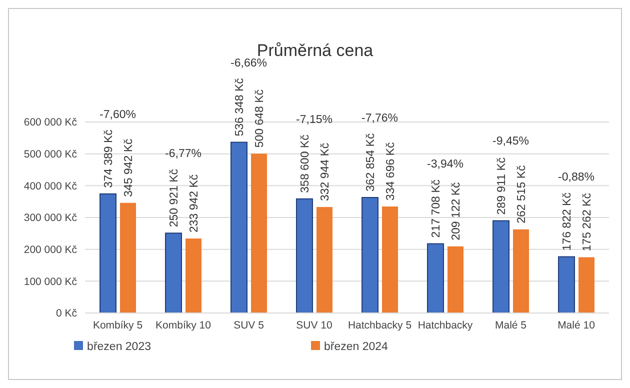  I want to click on y-tick-label: 400 000 Kč, so click(50, 186).